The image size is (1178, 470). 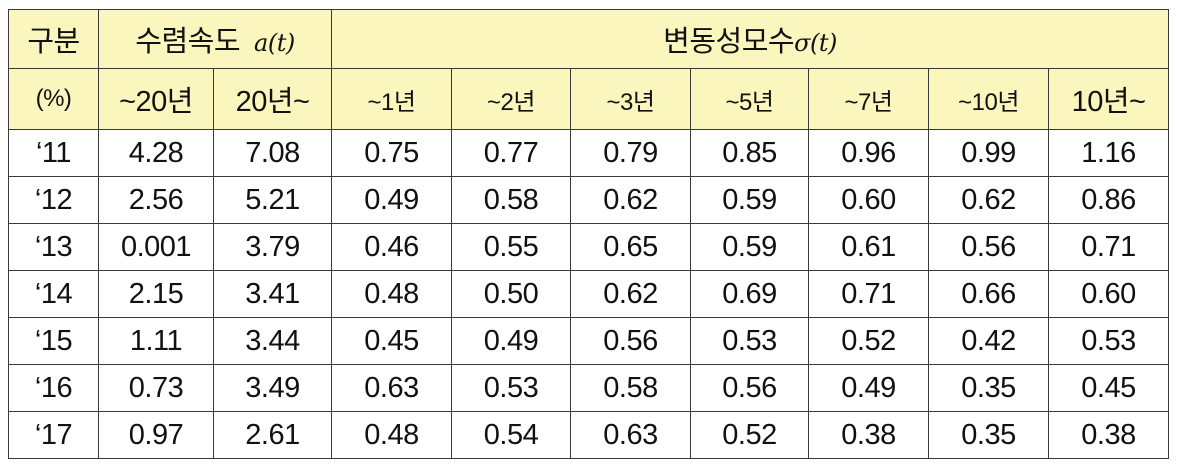 What do you see at coordinates (989, 341) in the screenshot?
I see `volatility-value-cell: 0.42` at bounding box center [989, 341].